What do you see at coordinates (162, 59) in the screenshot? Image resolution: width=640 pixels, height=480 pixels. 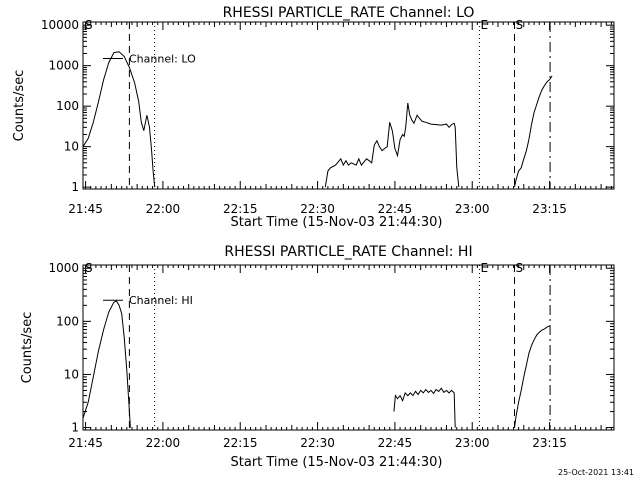 I see `legend-label: Channel: LO` at bounding box center [162, 59].